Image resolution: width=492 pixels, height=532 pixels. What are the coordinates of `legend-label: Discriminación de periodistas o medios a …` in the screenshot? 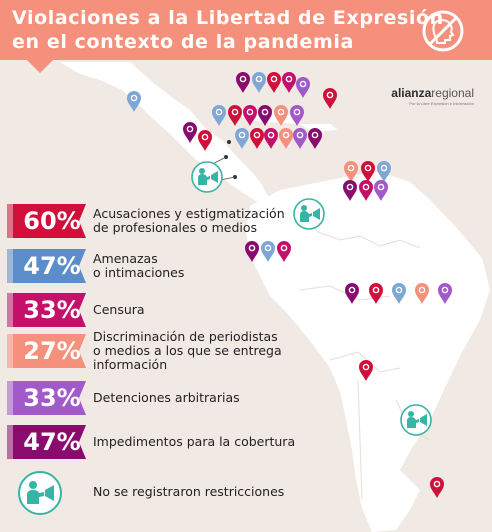 It's located at (187, 351).